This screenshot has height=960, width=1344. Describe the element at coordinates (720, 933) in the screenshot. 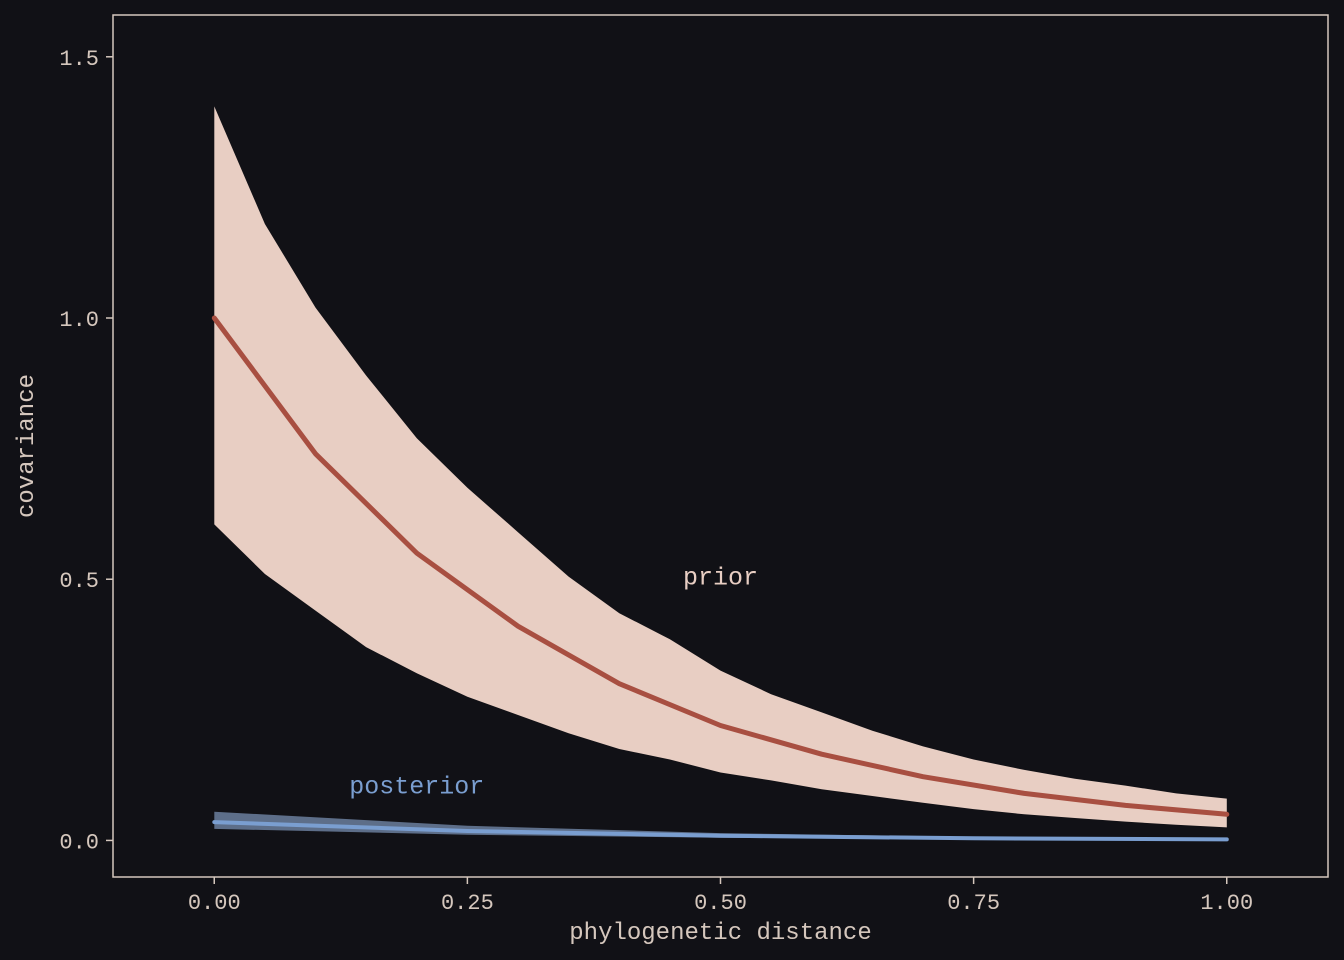

I see `x-axis-label: phylogenetic distance` at that location.